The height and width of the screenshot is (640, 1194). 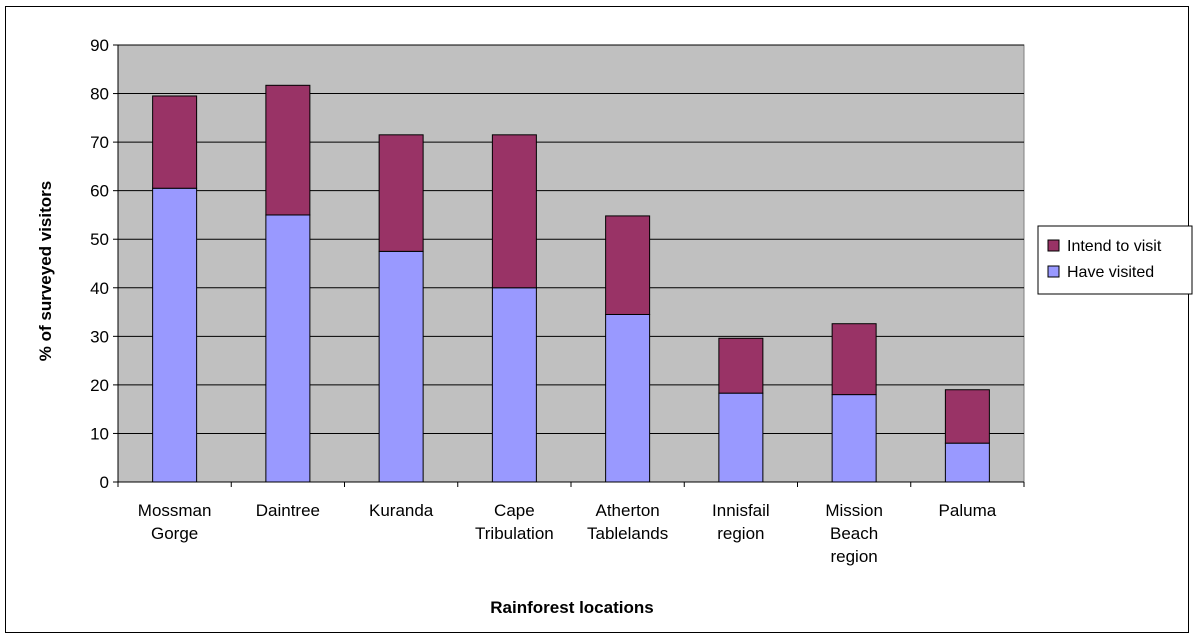 I want to click on y-tick-label: 50, so click(x=99, y=239).